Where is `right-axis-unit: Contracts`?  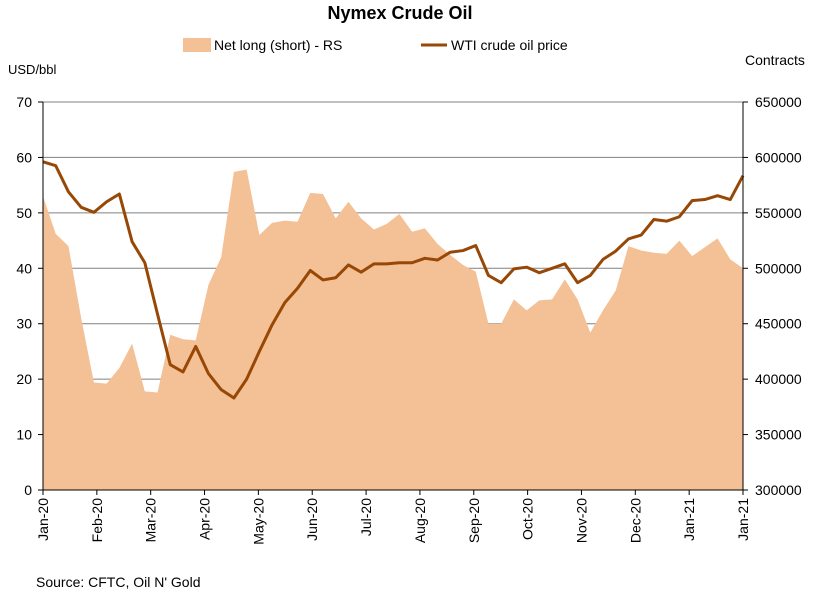 right-axis-unit: Contracts is located at coordinates (775, 60).